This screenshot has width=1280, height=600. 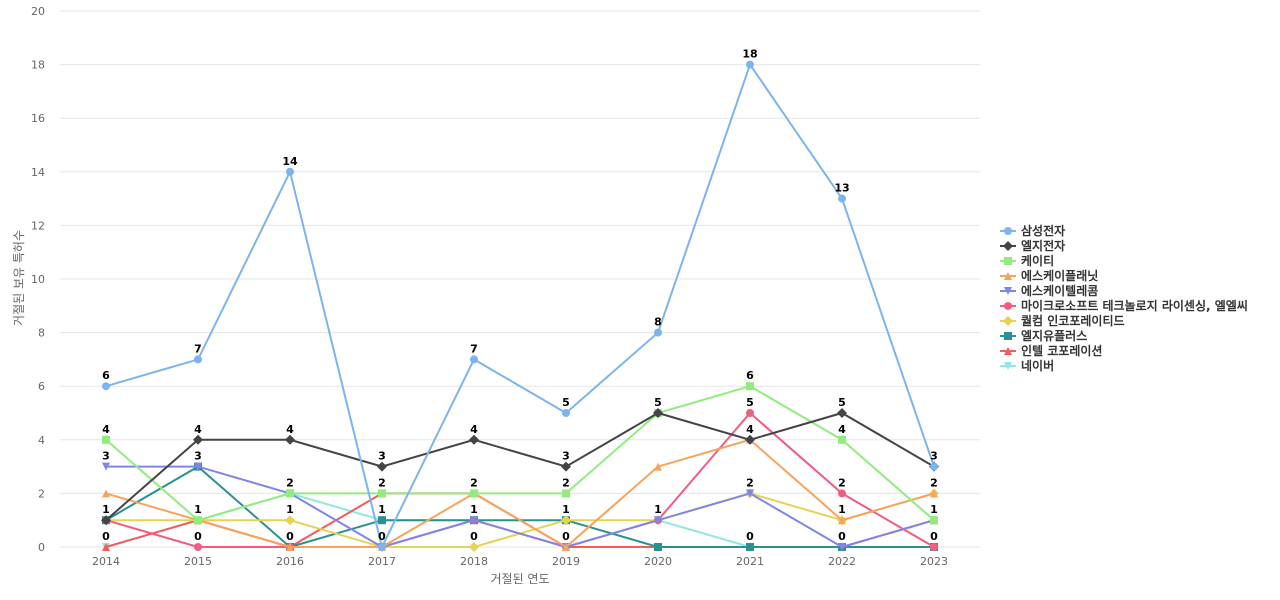 What do you see at coordinates (749, 54) in the screenshot?
I see `data-label: 18` at bounding box center [749, 54].